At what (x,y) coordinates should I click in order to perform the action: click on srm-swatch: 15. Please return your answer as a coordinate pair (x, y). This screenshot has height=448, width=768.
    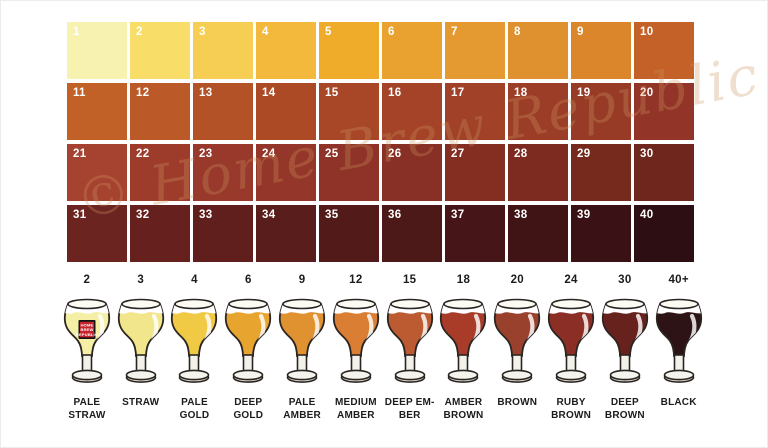
    Looking at the image, I should click on (349, 111).